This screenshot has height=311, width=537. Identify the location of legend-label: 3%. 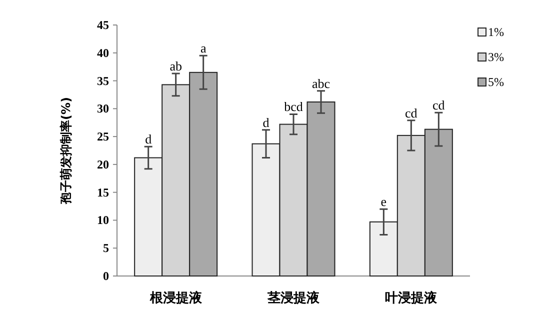
(496, 57).